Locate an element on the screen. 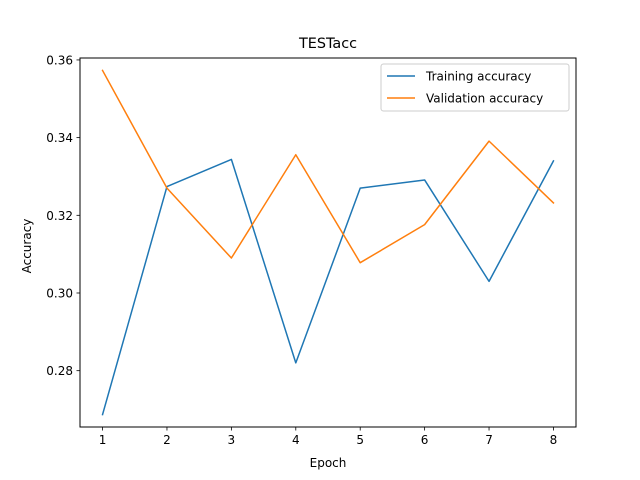 The height and width of the screenshot is (480, 640). legend-label-validation: Validation accuracy is located at coordinates (484, 99).